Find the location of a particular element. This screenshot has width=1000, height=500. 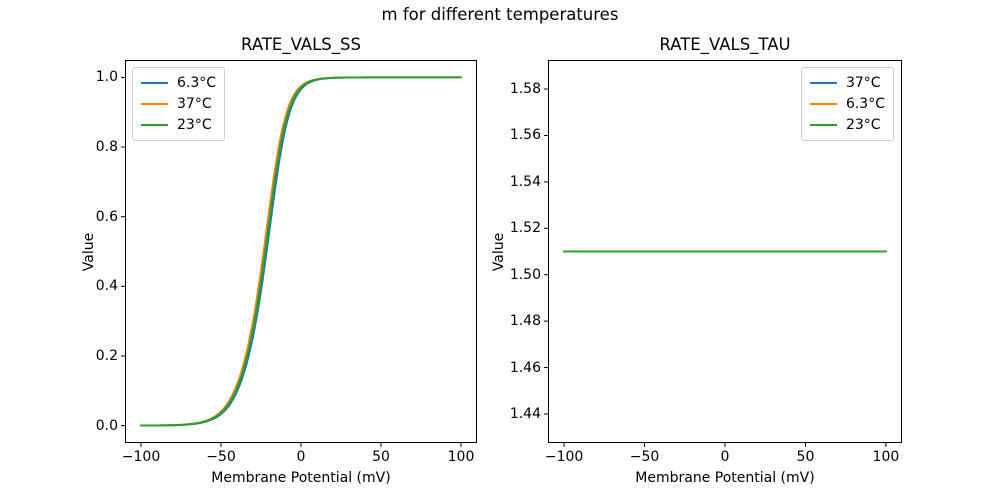

x-axis-label-ss: Membrane Potential (mV) is located at coordinates (301, 478).